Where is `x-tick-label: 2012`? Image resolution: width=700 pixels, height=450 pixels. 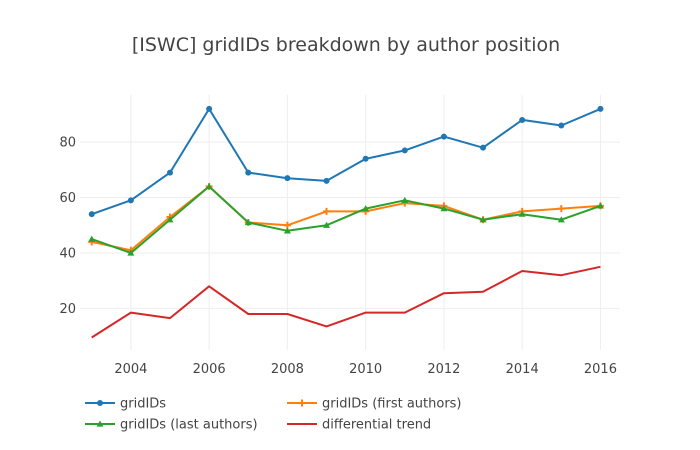 x-tick-label: 2012 is located at coordinates (443, 369).